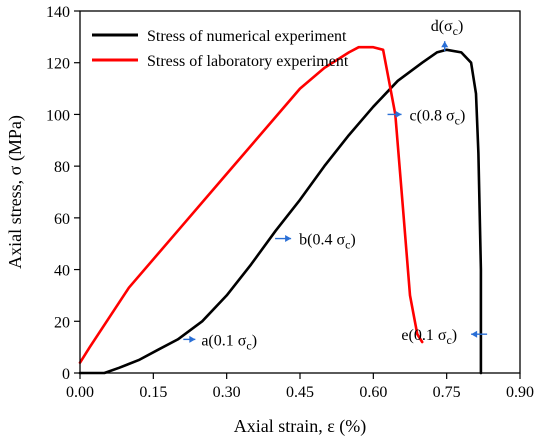 The width and height of the screenshot is (550, 443). Describe the element at coordinates (438, 117) in the screenshot. I see `annotation-label: c(0.8 σc)` at that location.